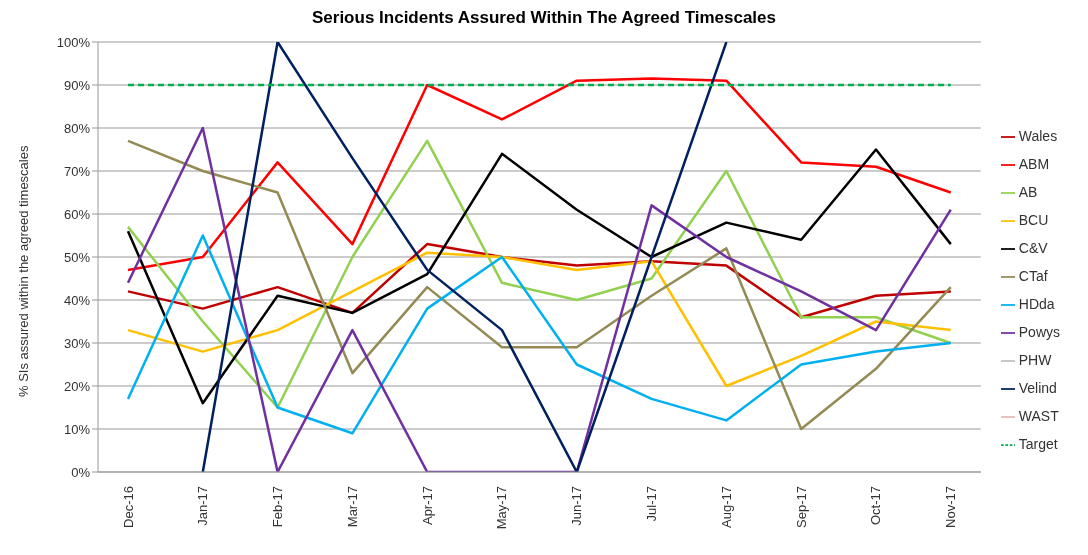 The image size is (1088, 555). What do you see at coordinates (203, 506) in the screenshot?
I see `x-tick-label: Jan-17` at bounding box center [203, 506].